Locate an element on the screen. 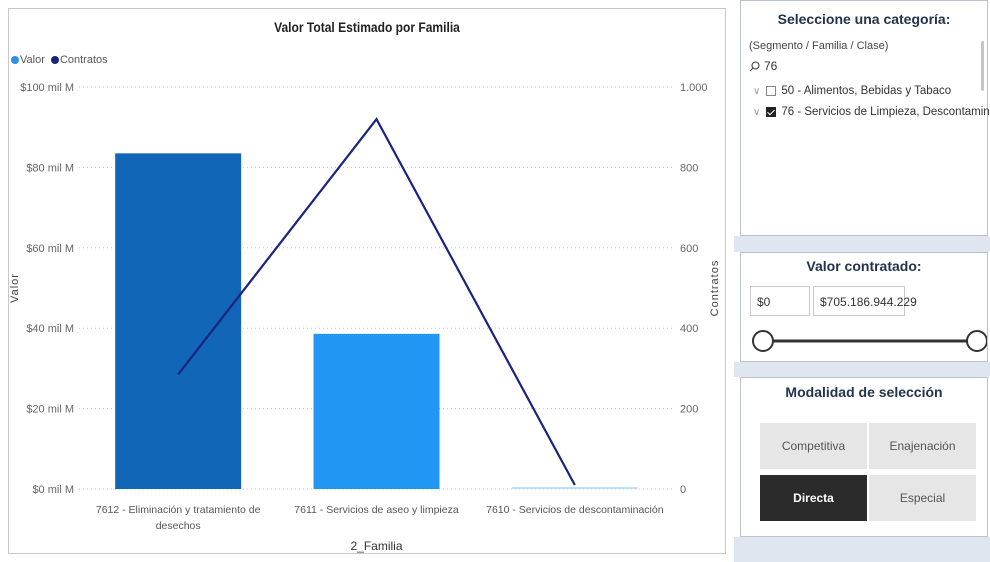 The height and width of the screenshot is (562, 990). x-tick-label: 7611 - Servicios de aseo y limpieza is located at coordinates (376, 510).